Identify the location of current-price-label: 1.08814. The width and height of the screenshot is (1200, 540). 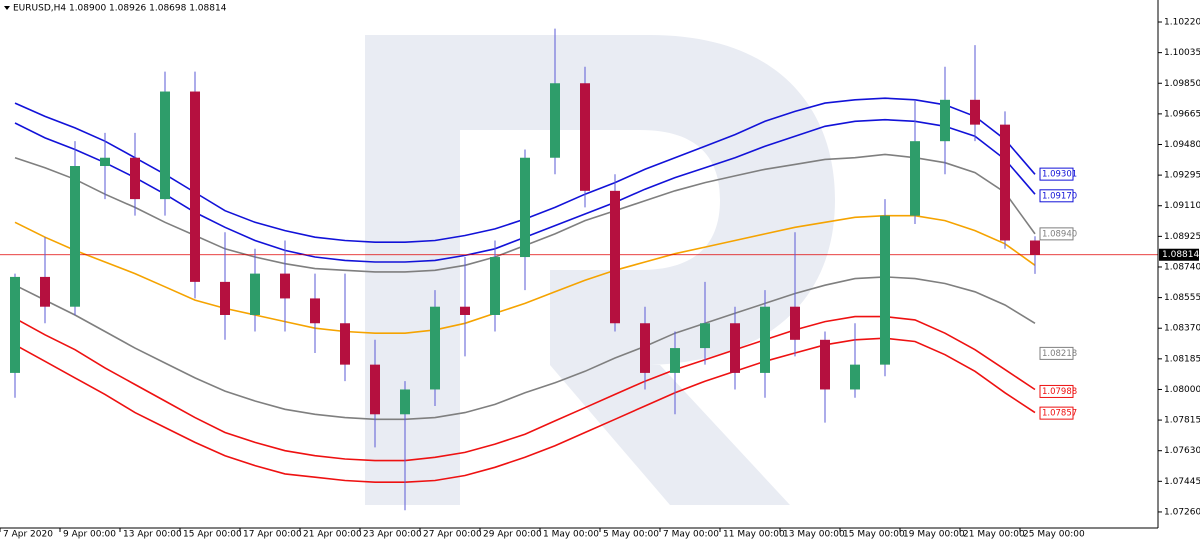
(1180, 255).